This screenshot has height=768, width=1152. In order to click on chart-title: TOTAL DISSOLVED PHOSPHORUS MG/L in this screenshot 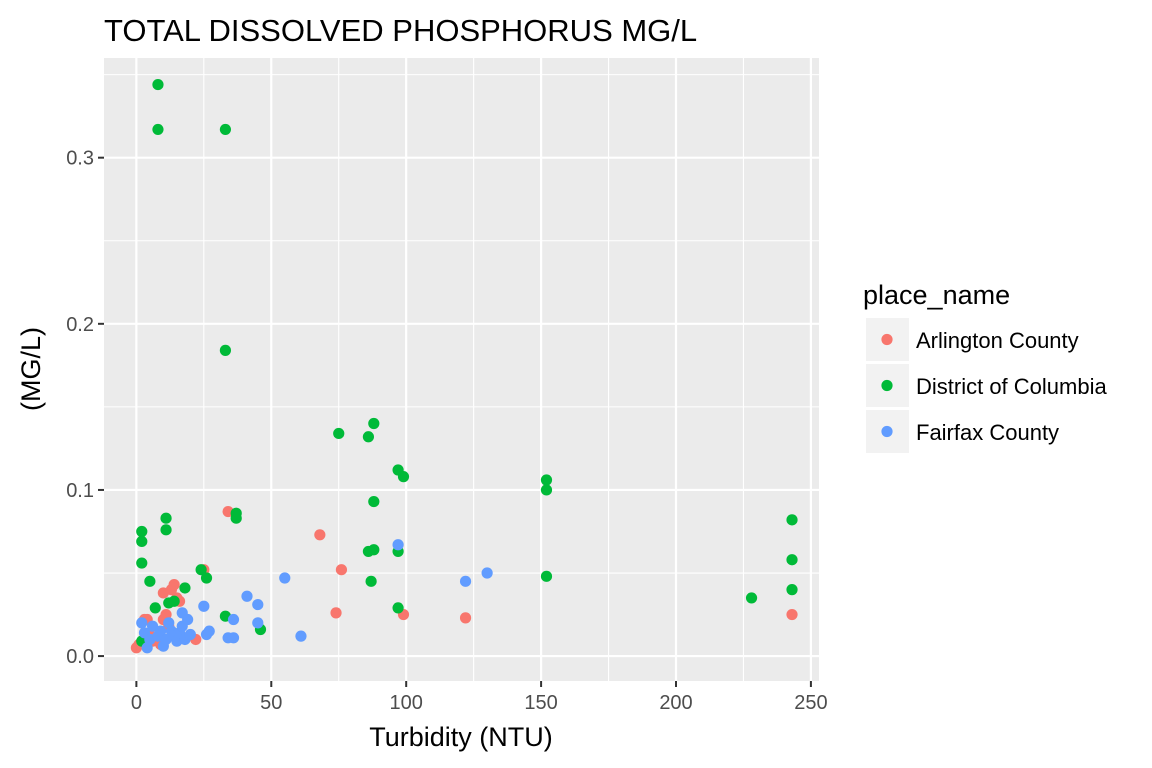, I will do `click(400, 30)`.